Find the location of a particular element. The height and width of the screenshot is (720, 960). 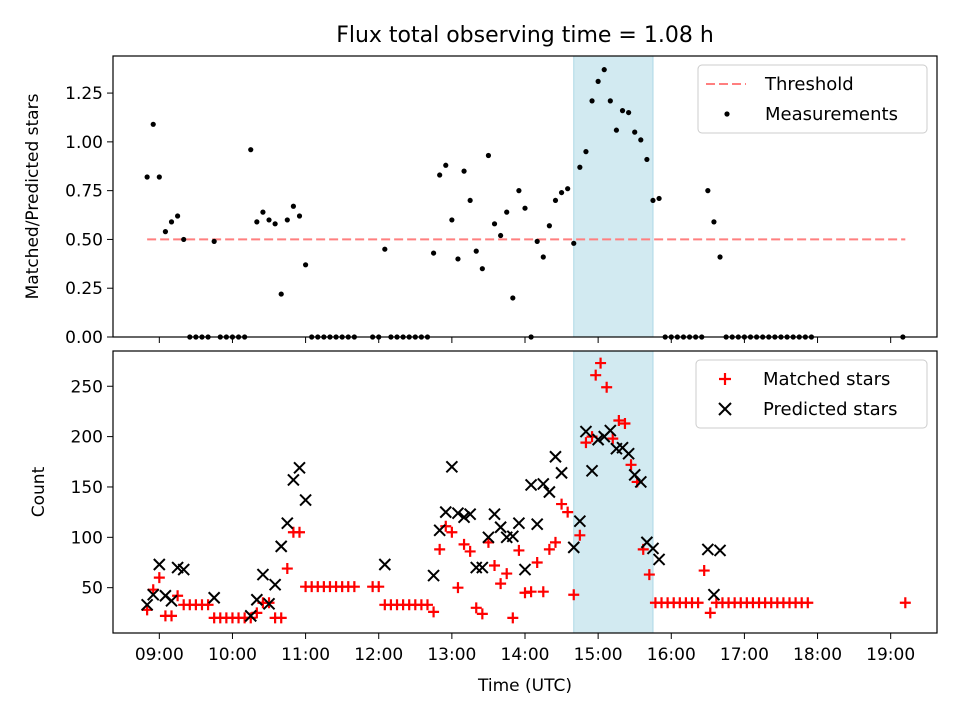

top-x-axis is located at coordinates (525, 340).